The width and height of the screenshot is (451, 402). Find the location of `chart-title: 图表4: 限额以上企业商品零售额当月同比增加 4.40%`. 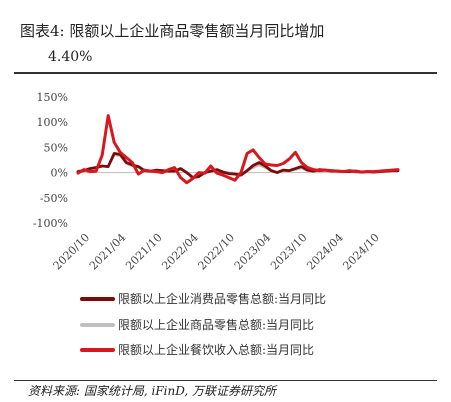

chart-title: 图表4: 限额以上企业商品零售额当月同比增加 4.40% is located at coordinates (230, 44).